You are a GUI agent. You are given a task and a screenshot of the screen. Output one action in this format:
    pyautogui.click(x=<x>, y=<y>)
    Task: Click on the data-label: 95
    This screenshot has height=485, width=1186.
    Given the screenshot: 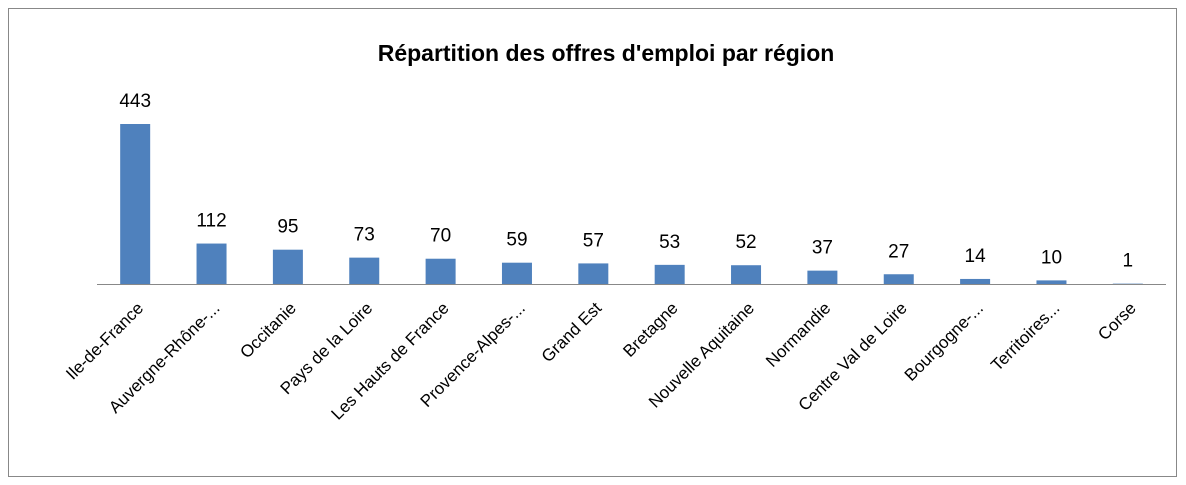 What is the action you would take?
    pyautogui.click(x=287, y=227)
    